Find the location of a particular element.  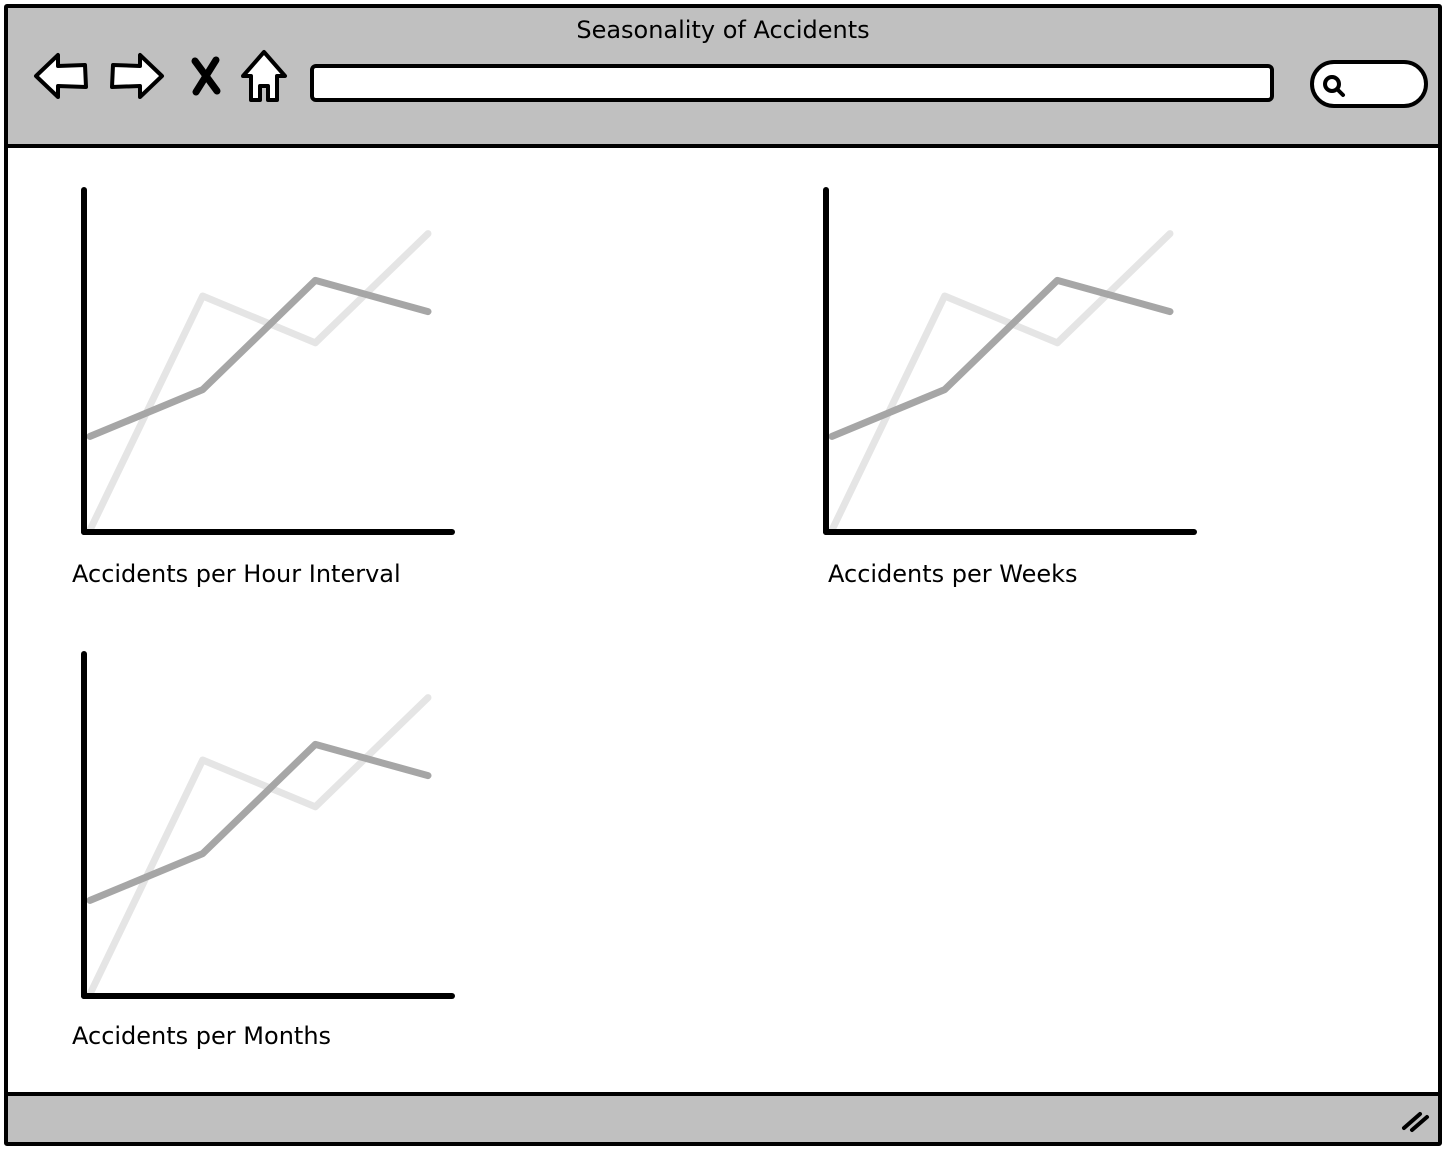

chart-panel-hour: Accidents per Hour Interval is located at coordinates (272, 388).